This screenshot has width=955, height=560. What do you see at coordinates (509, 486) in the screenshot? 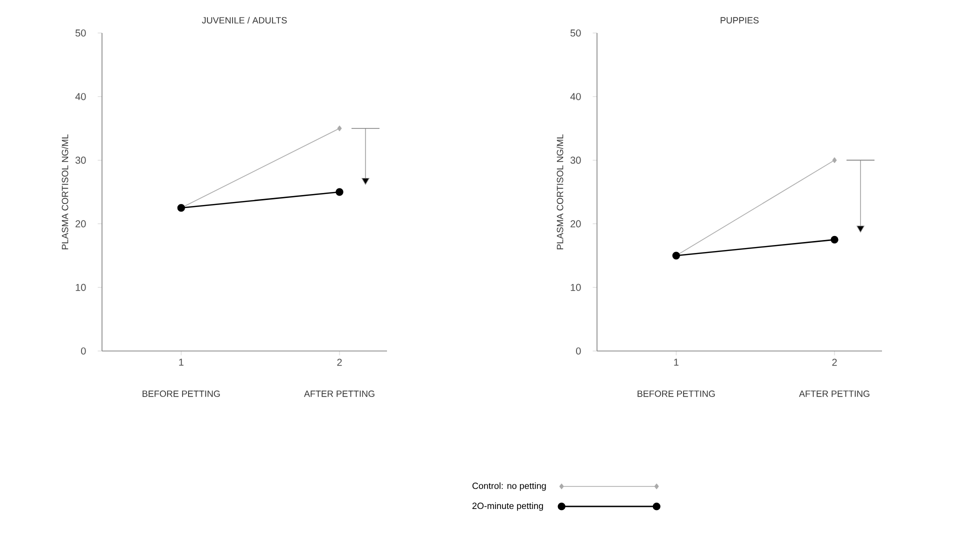
I see `legend-label: Control: no petting` at bounding box center [509, 486].